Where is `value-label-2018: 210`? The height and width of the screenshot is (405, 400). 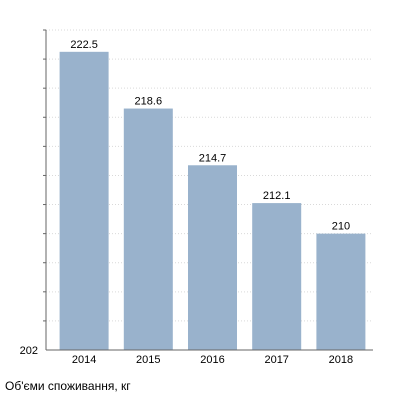 value-label-2018: 210 is located at coordinates (341, 227).